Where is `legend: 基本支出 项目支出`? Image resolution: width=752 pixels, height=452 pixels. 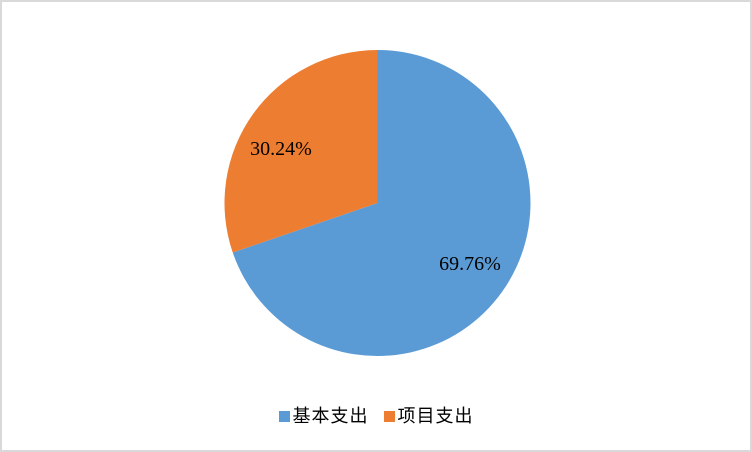 legend: 基本支出 项目支出 is located at coordinates (376, 416).